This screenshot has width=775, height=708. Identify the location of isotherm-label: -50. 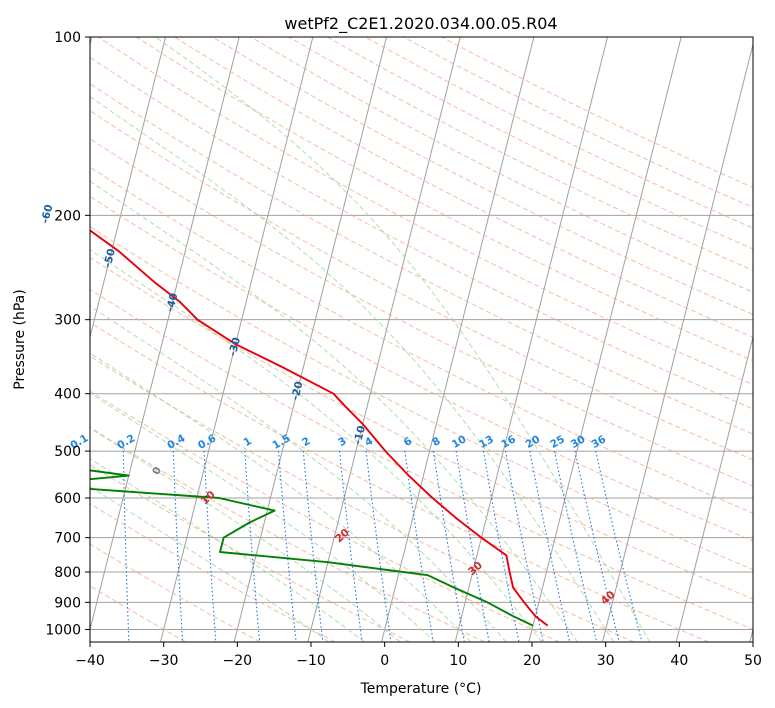
(110, 258).